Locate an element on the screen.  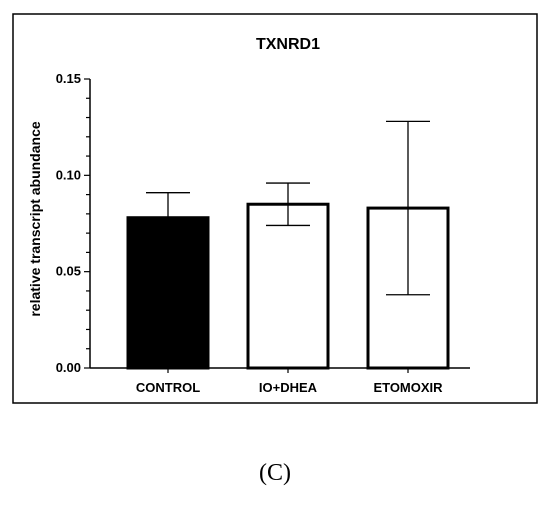
y-axis-label: relative transcript abundance is located at coordinates (35, 219).